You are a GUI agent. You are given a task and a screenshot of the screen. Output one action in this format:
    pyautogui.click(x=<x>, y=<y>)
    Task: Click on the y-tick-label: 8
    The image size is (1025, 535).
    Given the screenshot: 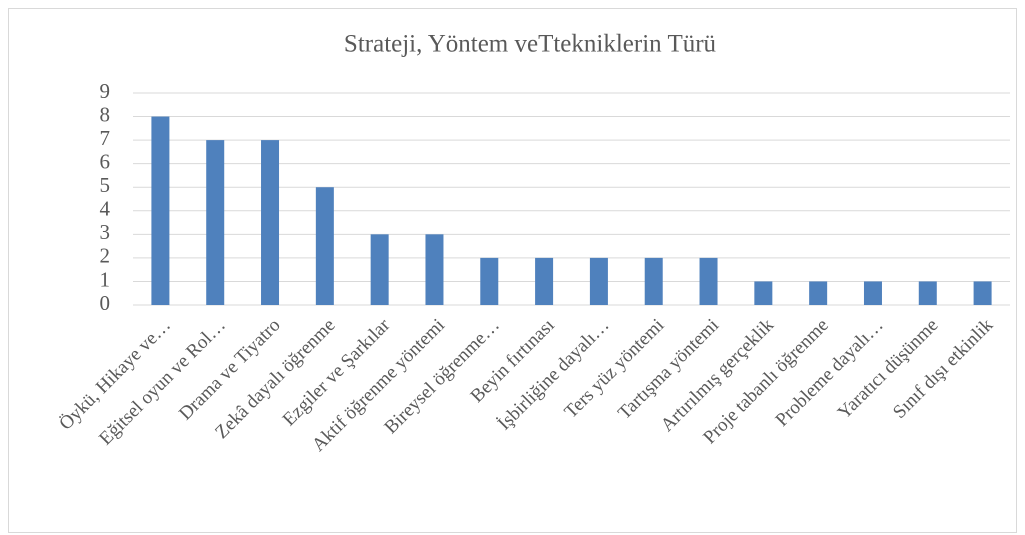 What is the action you would take?
    pyautogui.click(x=105, y=114)
    